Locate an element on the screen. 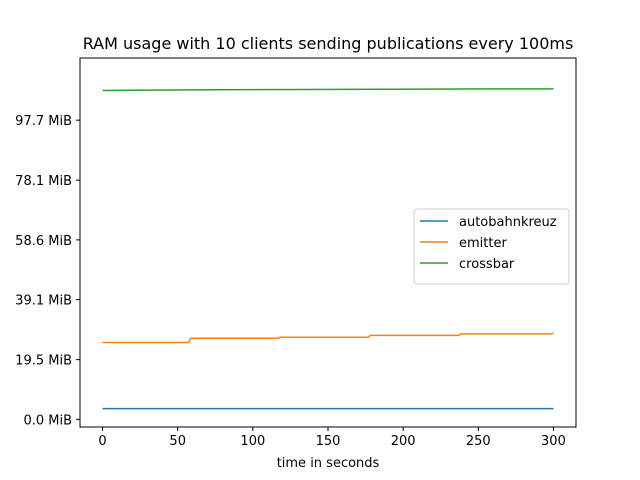  series-line-emitter is located at coordinates (328, 338).